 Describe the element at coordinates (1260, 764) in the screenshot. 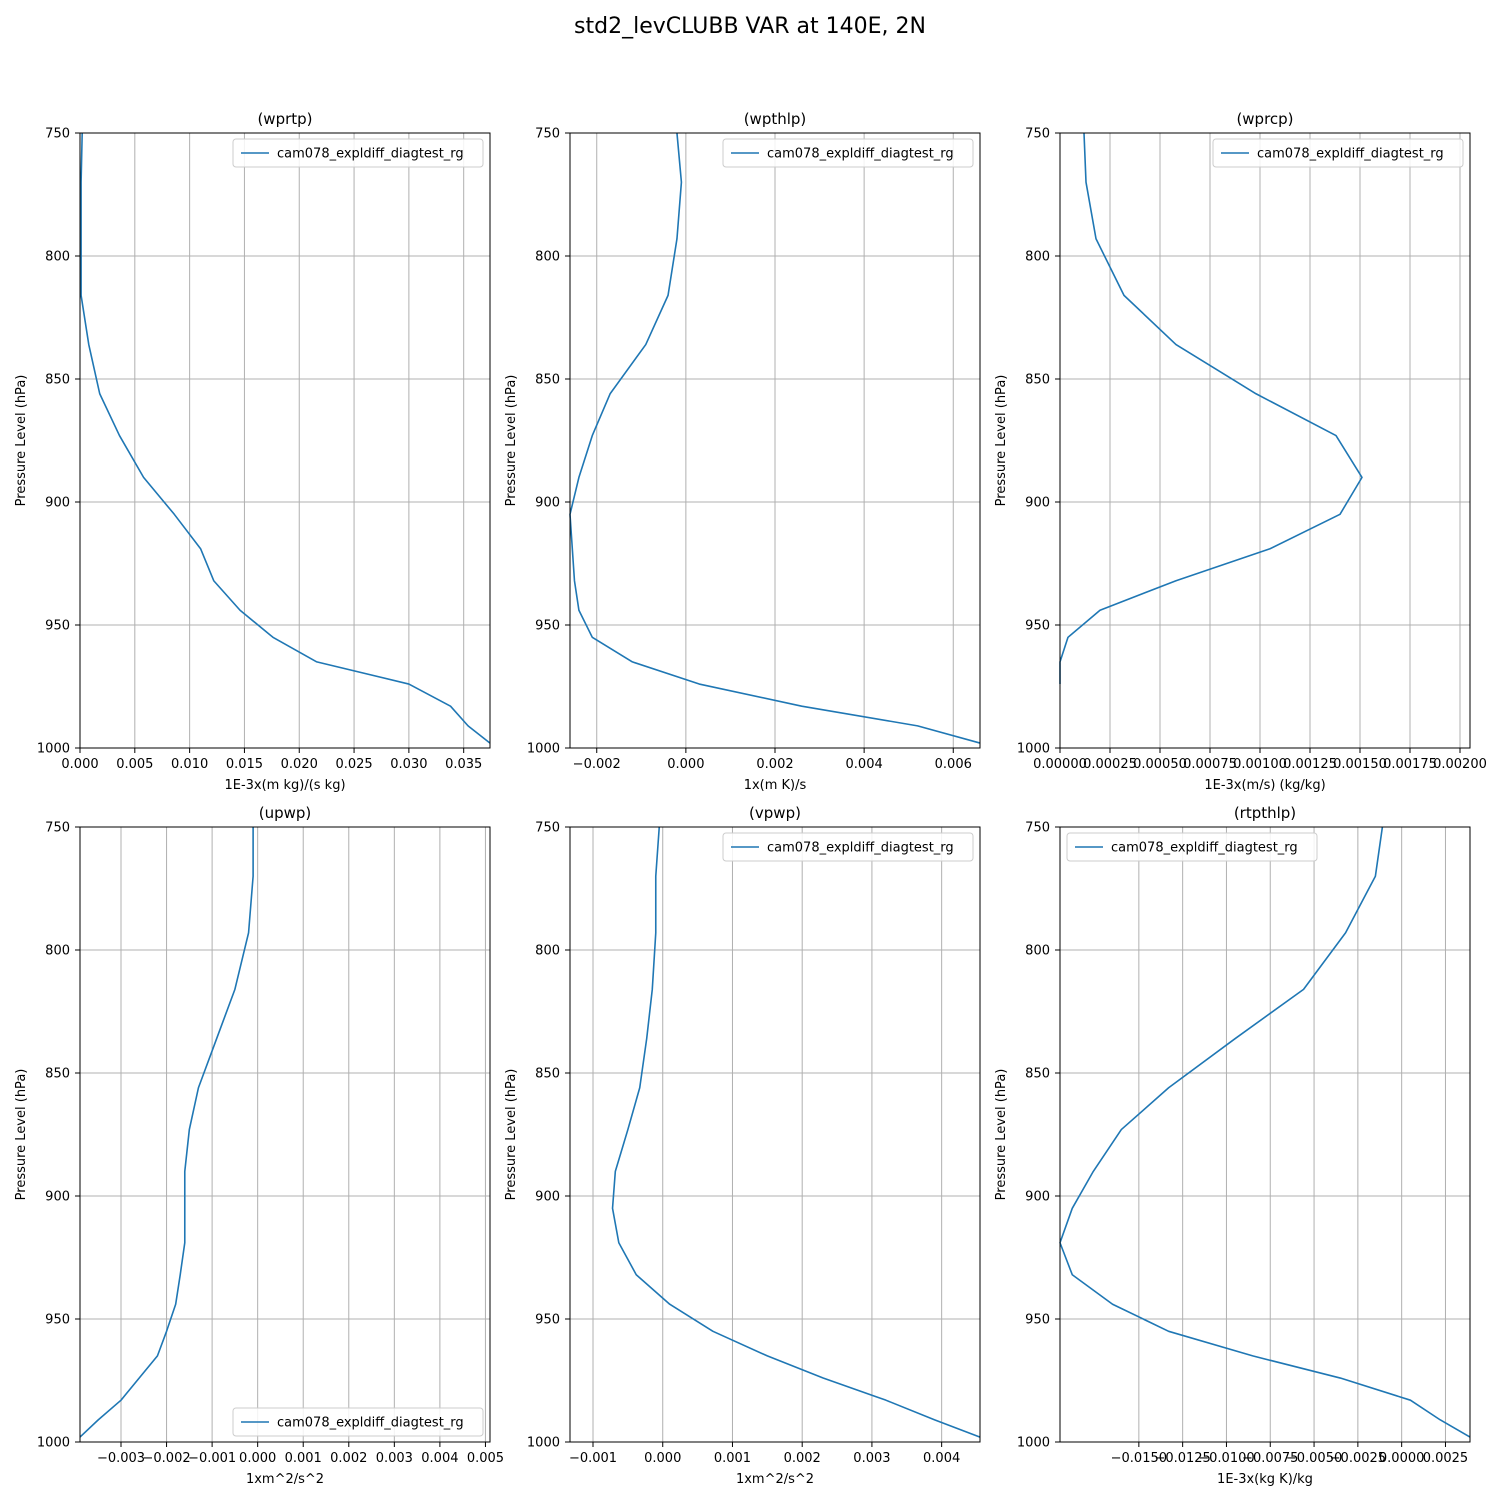

I see `x-tick-label: 0.00100` at that location.